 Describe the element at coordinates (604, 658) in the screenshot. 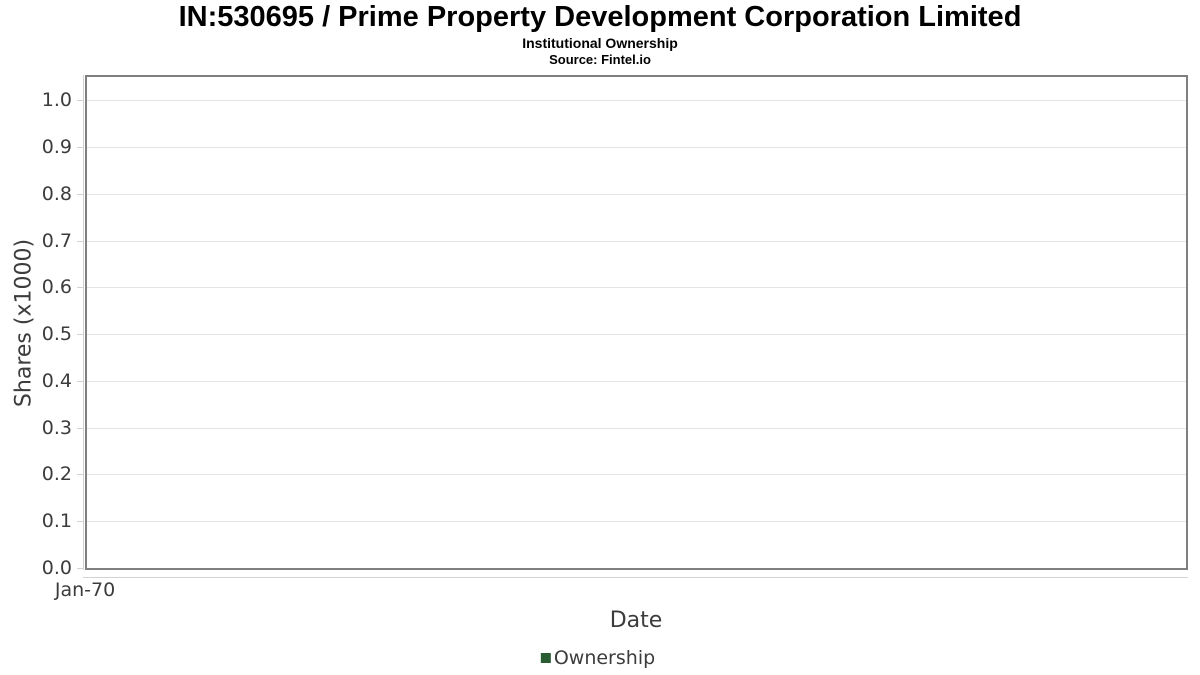

I see `legend-label: Ownership` at that location.